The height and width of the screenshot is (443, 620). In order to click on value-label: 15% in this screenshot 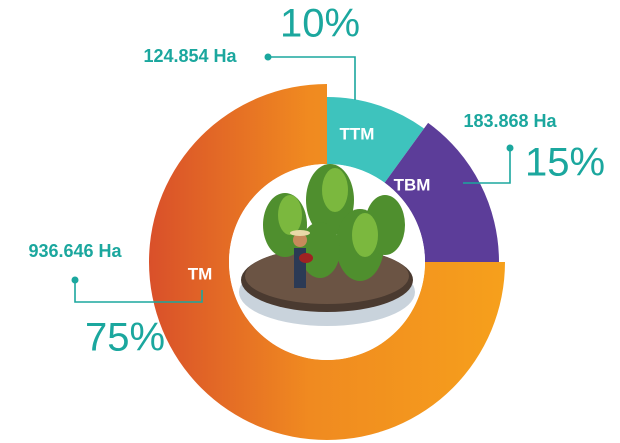, I will do `click(565, 163)`.